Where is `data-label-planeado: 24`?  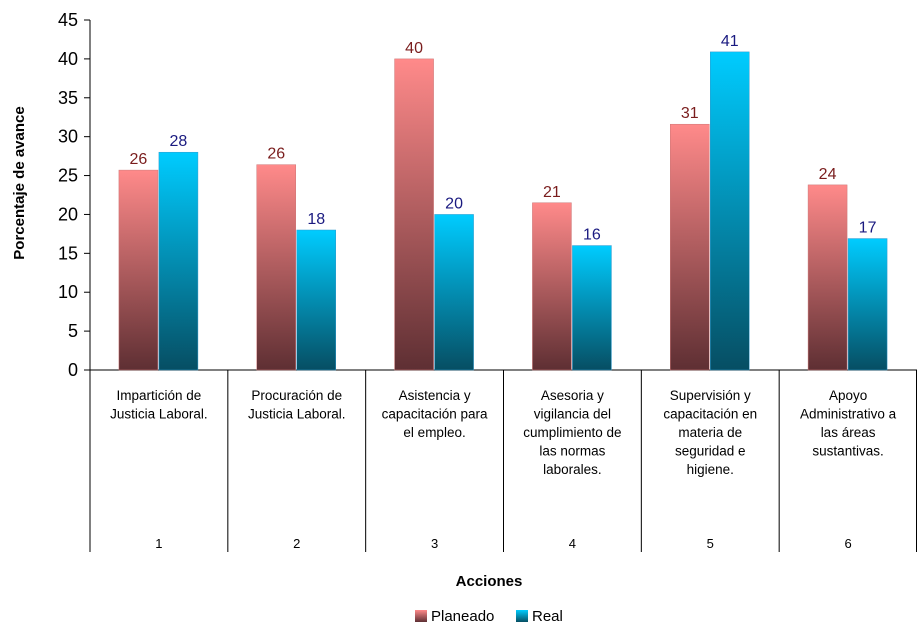 data-label-planeado: 24 is located at coordinates (828, 174).